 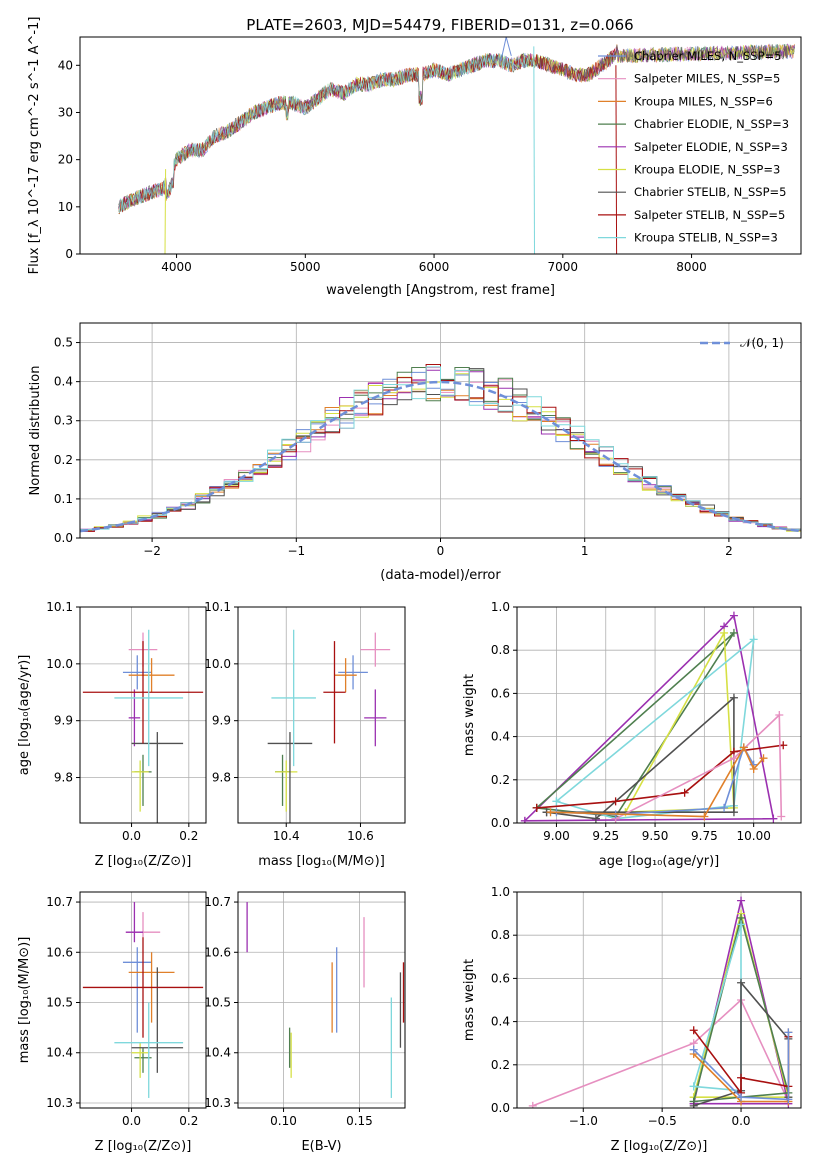 I want to click on legend-label: Kroupa STELIB, N_SSP=3, so click(x=706, y=238).